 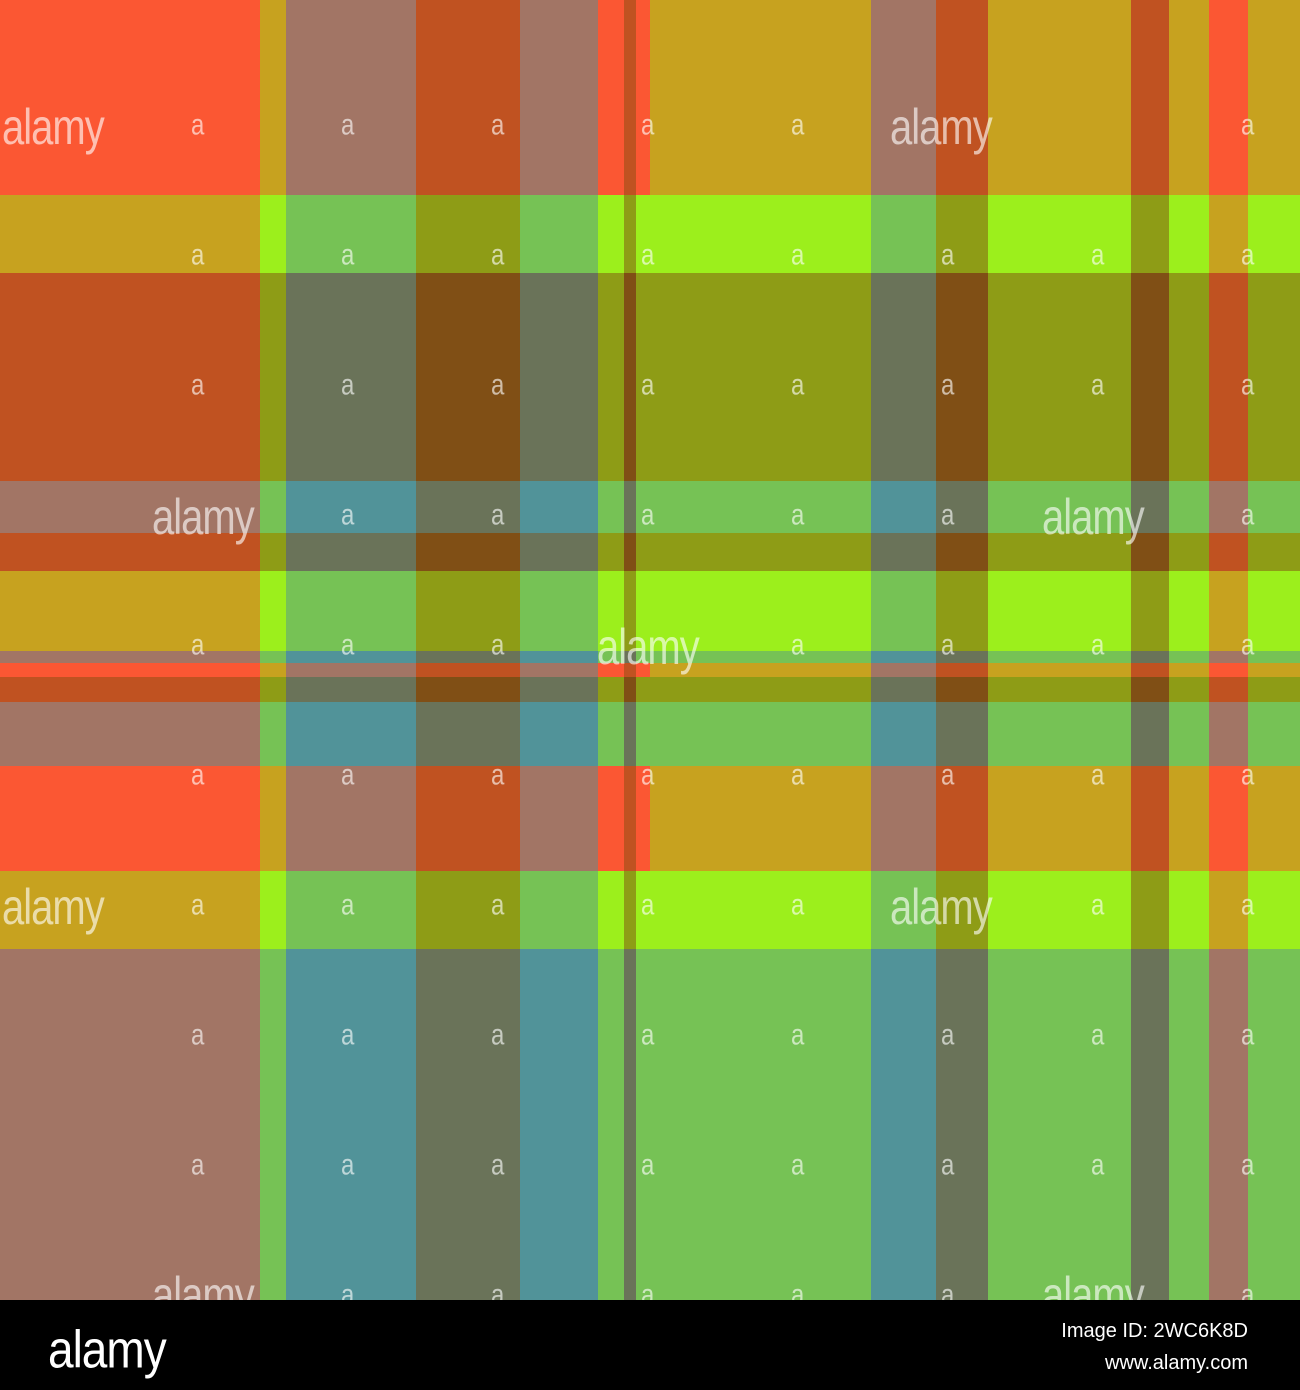 I want to click on alamy-logo: alamy, so click(x=107, y=1349).